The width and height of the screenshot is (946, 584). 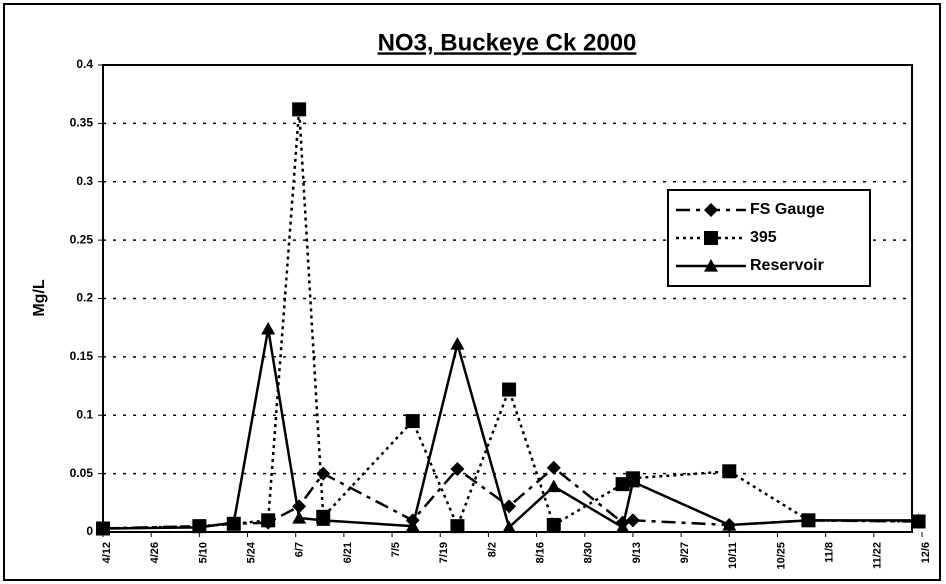 I want to click on legend-box, so click(x=769, y=238).